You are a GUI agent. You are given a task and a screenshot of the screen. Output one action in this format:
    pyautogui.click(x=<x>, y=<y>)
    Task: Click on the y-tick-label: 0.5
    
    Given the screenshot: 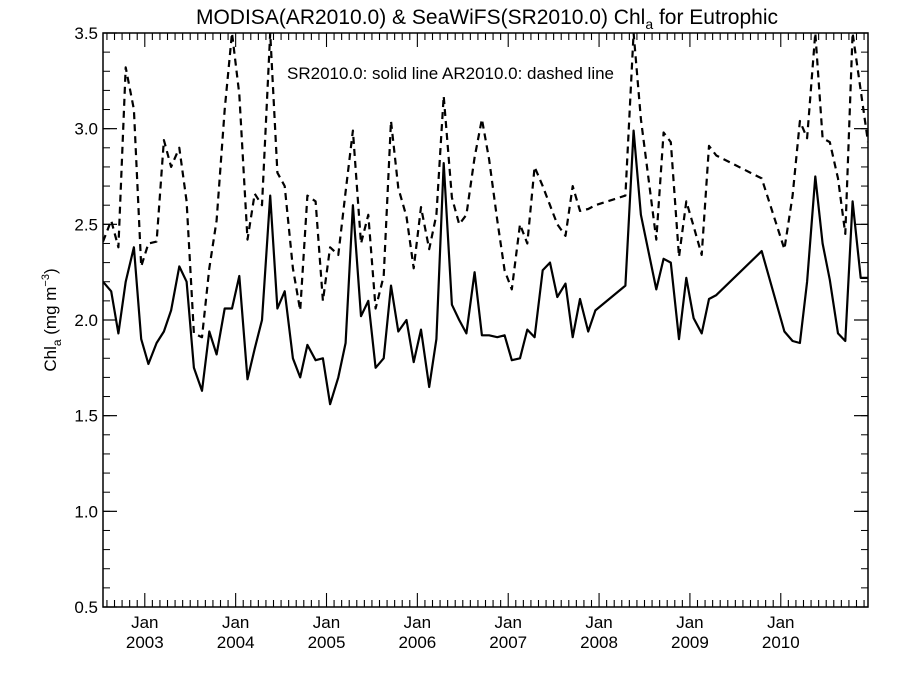 What is the action you would take?
    pyautogui.click(x=86, y=607)
    